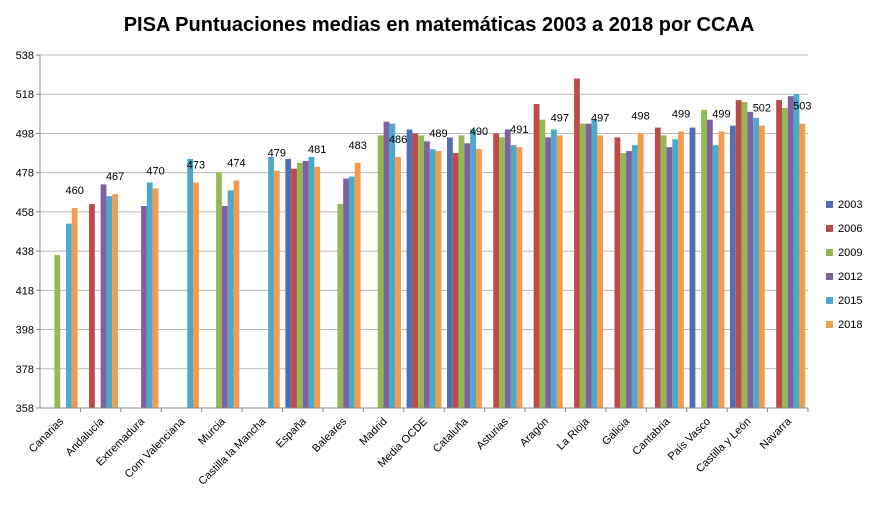 The width and height of the screenshot is (878, 505). Describe the element at coordinates (291, 432) in the screenshot. I see `x-category-label: España` at that location.